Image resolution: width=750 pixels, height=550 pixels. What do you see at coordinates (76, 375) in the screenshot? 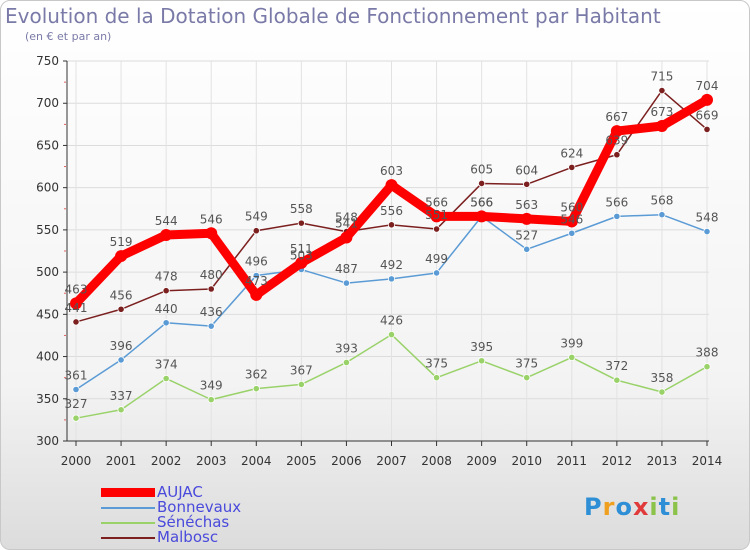
I see `data-label-bonnevaux: 361` at bounding box center [76, 375].